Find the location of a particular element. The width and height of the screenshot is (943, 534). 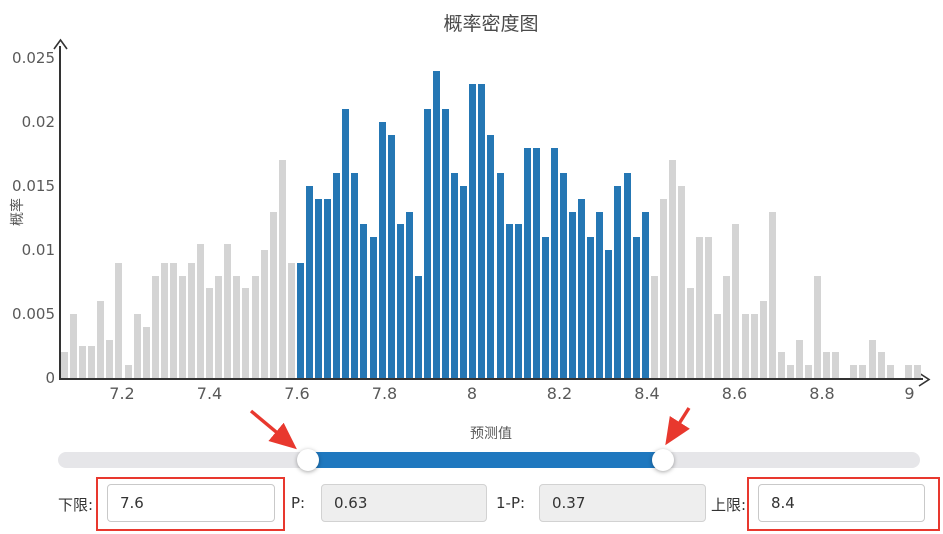

x-tick-label: 7.8 is located at coordinates (384, 393).